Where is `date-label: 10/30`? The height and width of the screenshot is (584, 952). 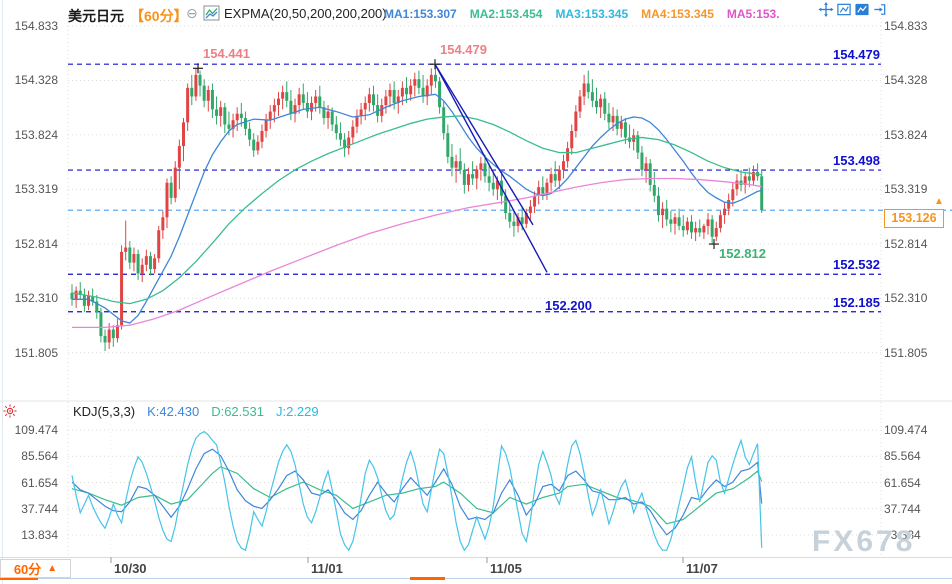 date-label: 10/30 is located at coordinates (130, 568).